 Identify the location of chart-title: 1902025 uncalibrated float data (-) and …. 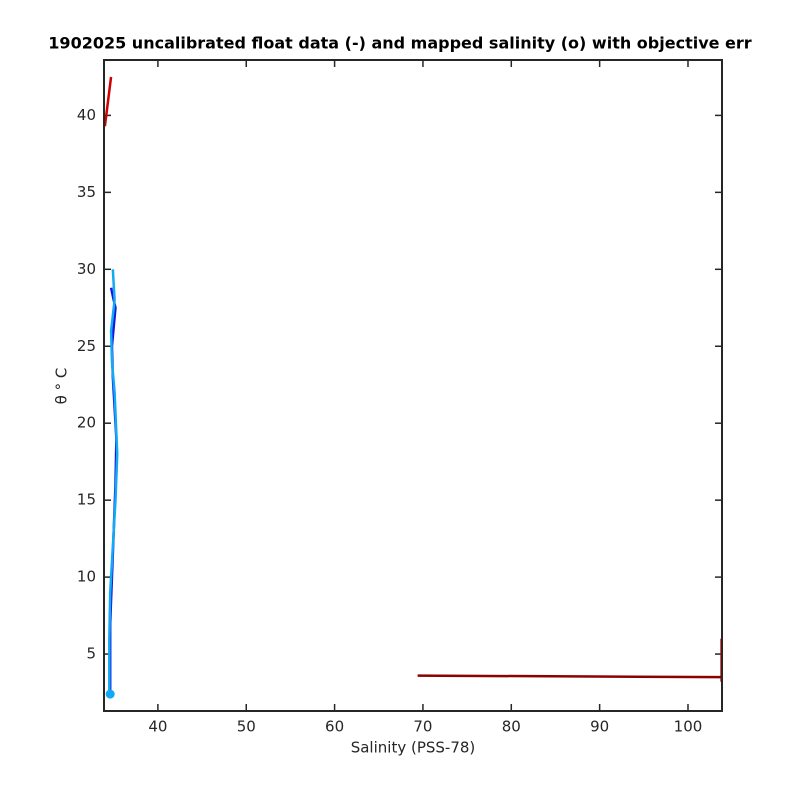
(399, 43).